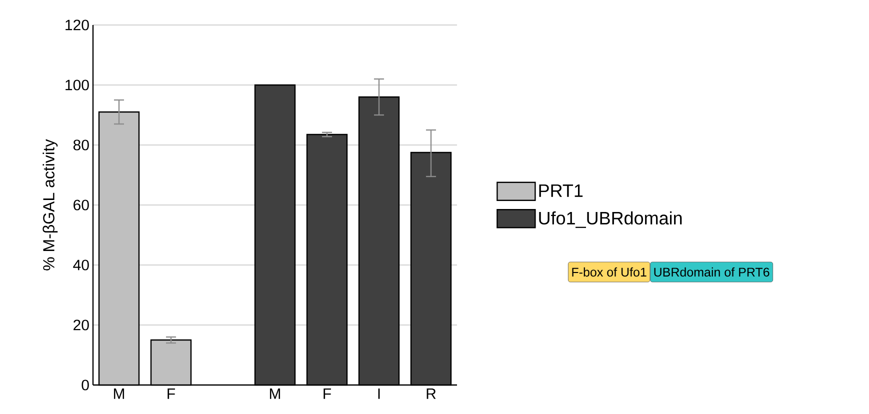 The height and width of the screenshot is (414, 869). Describe the element at coordinates (81, 205) in the screenshot. I see `y-tick-label: 60` at that location.